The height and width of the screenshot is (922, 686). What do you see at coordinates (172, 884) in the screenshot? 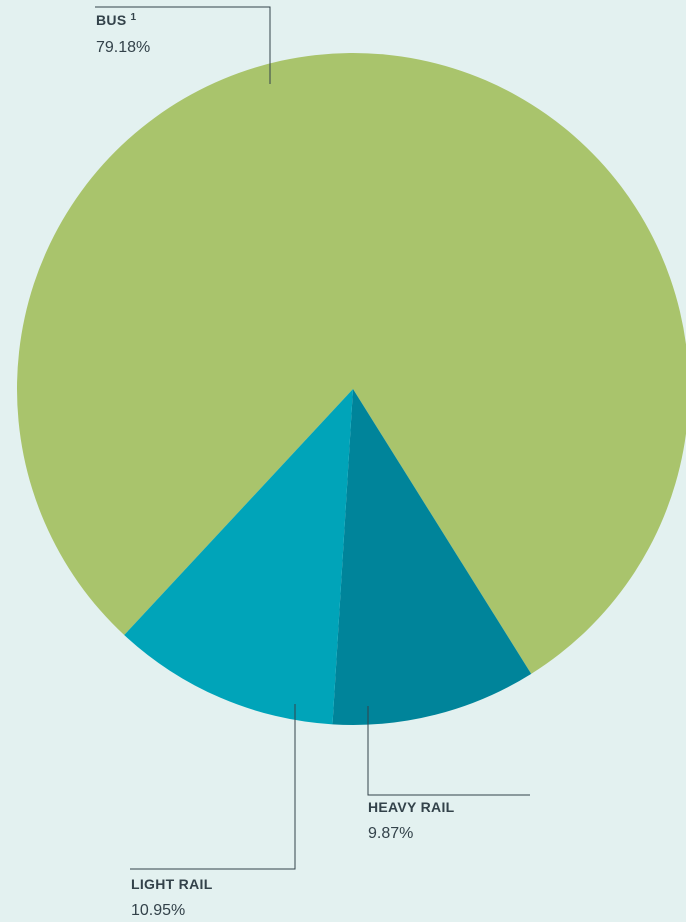
I see `slice-name-light-rail: LIGHT RAIL` at bounding box center [172, 884].